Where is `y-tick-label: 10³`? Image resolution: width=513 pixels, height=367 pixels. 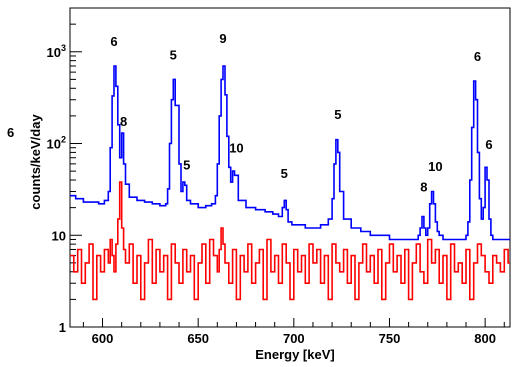 y-tick-label: 10³ is located at coordinates (56, 51).